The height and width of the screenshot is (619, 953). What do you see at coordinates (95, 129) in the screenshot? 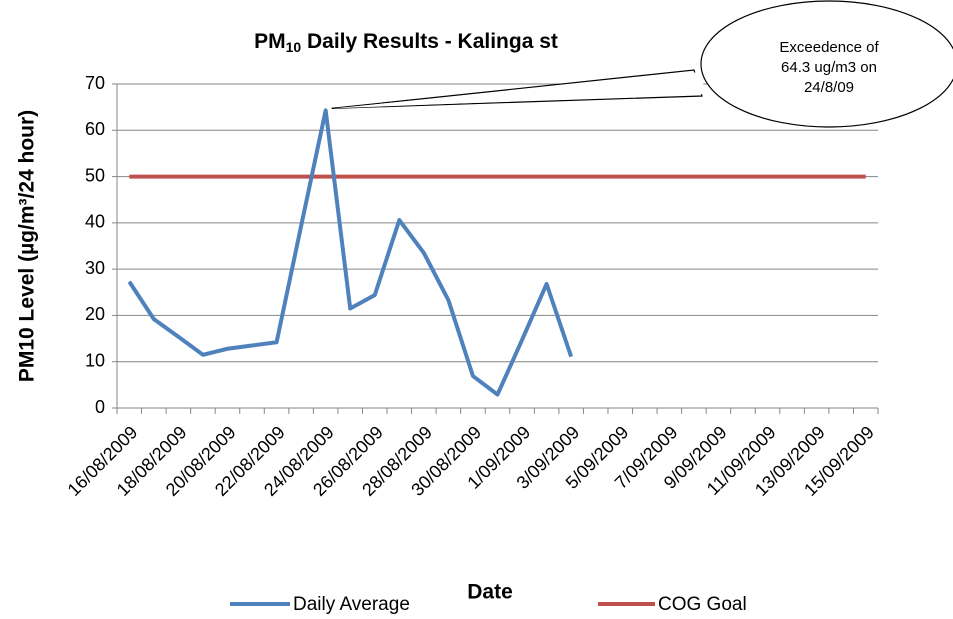
I see `y-tick-label: 60` at bounding box center [95, 129].